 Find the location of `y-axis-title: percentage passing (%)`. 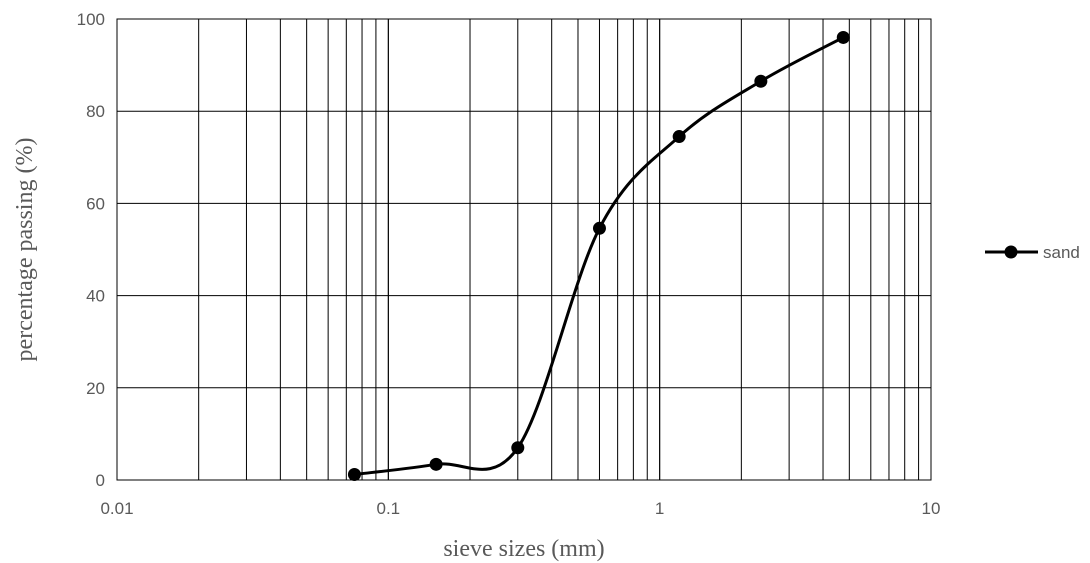

y-axis-title: percentage passing (%) is located at coordinates (25, 250).